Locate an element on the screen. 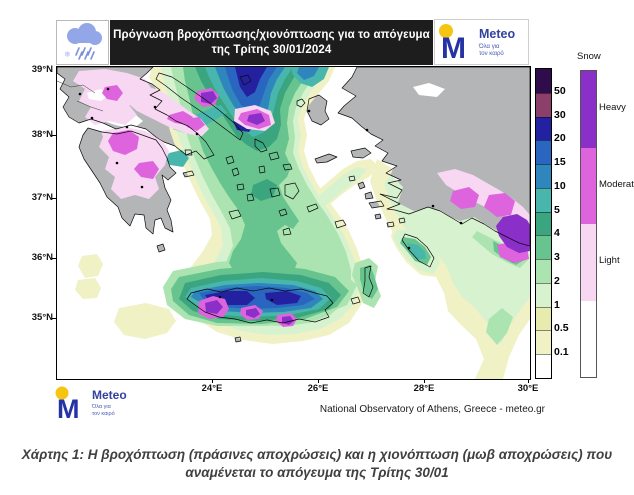 The width and height of the screenshot is (634, 495). rain-colorbar-label: 10 is located at coordinates (560, 185).